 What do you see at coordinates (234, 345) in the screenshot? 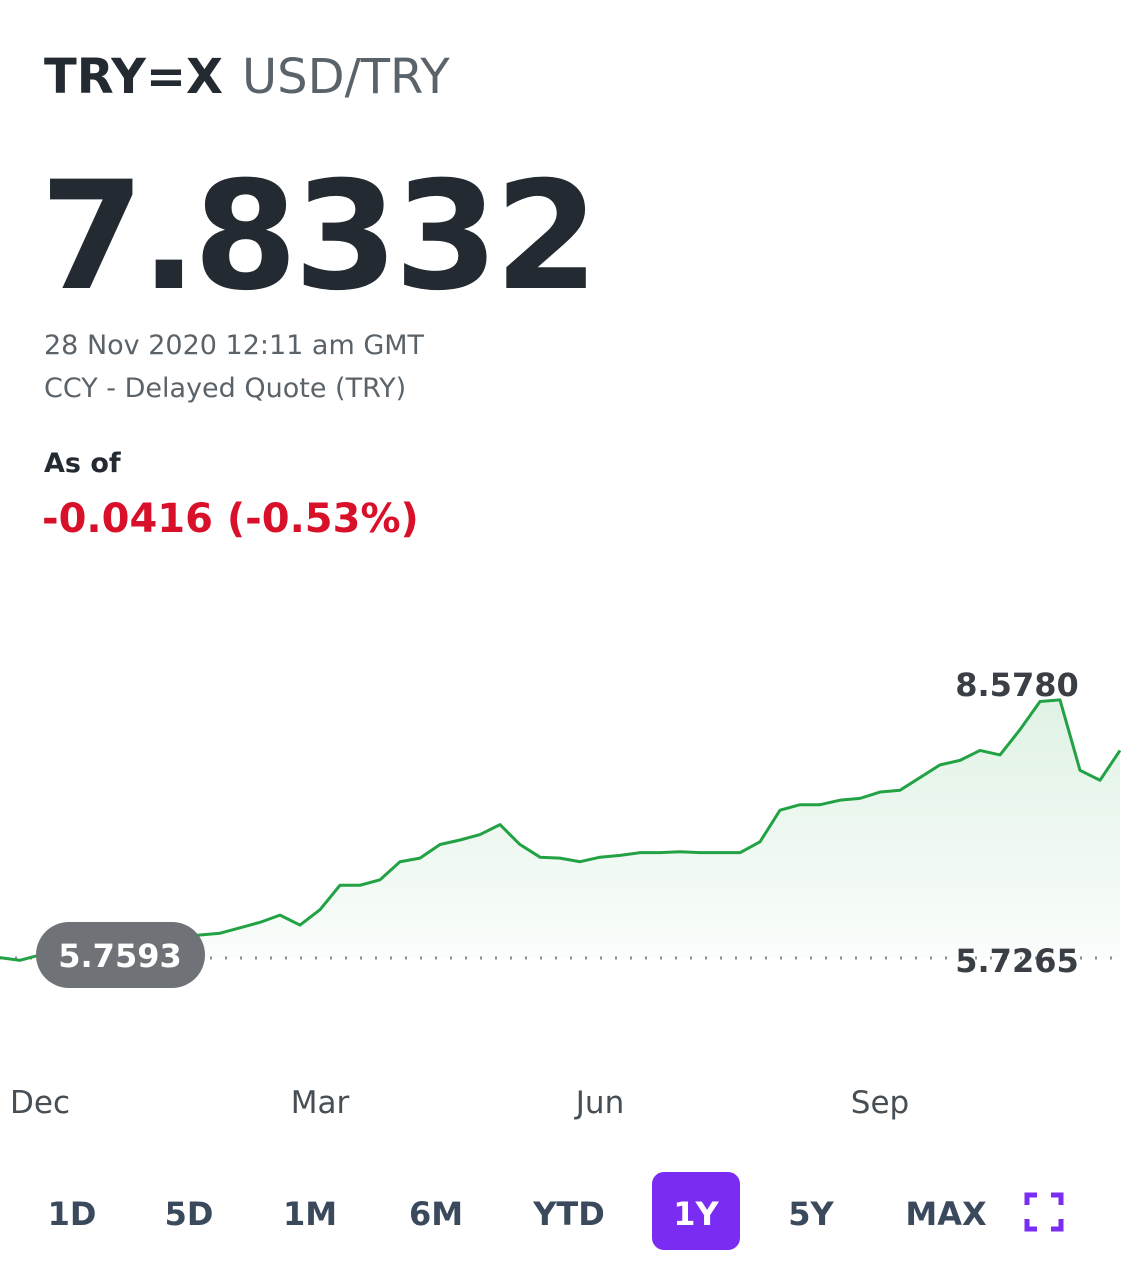
I see `timestamp: 28 Nov 2020 12:11 am GMT` at bounding box center [234, 345].